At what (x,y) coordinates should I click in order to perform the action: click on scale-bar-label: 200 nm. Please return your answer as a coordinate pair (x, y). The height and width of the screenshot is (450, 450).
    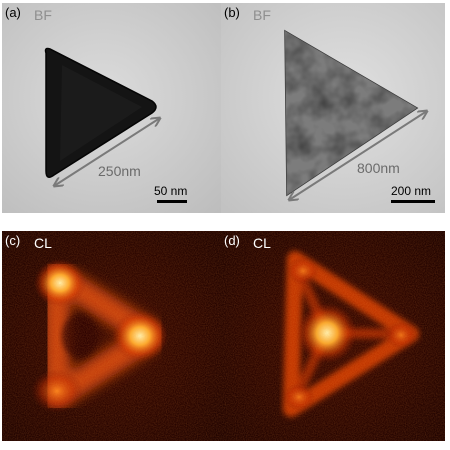
    Looking at the image, I should click on (411, 191).